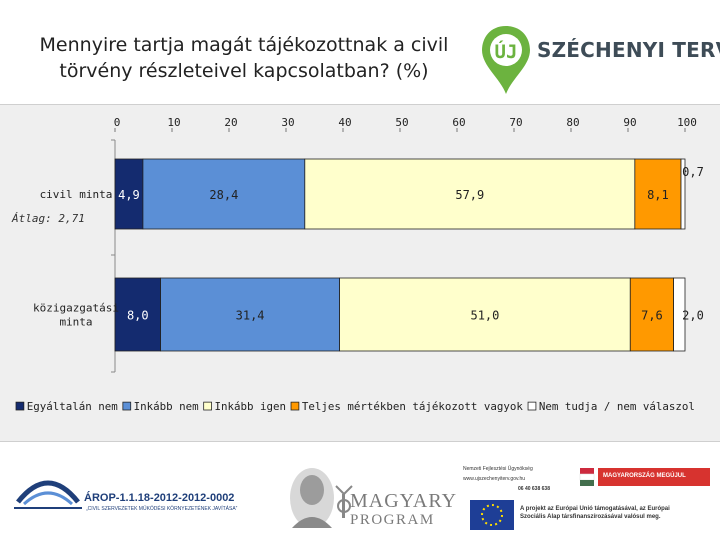 The width and height of the screenshot is (720, 540). What do you see at coordinates (159, 498) in the screenshot?
I see `arop-code: ÁROP-1.1.18-2012-2012-0002` at bounding box center [159, 498].